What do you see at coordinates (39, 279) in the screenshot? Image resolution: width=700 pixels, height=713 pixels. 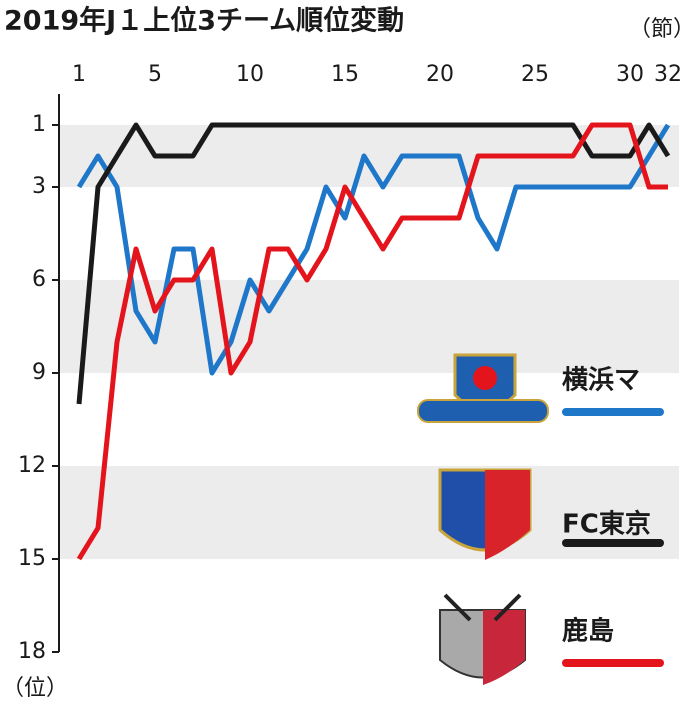 I see `y-tick-label: 6` at bounding box center [39, 279].